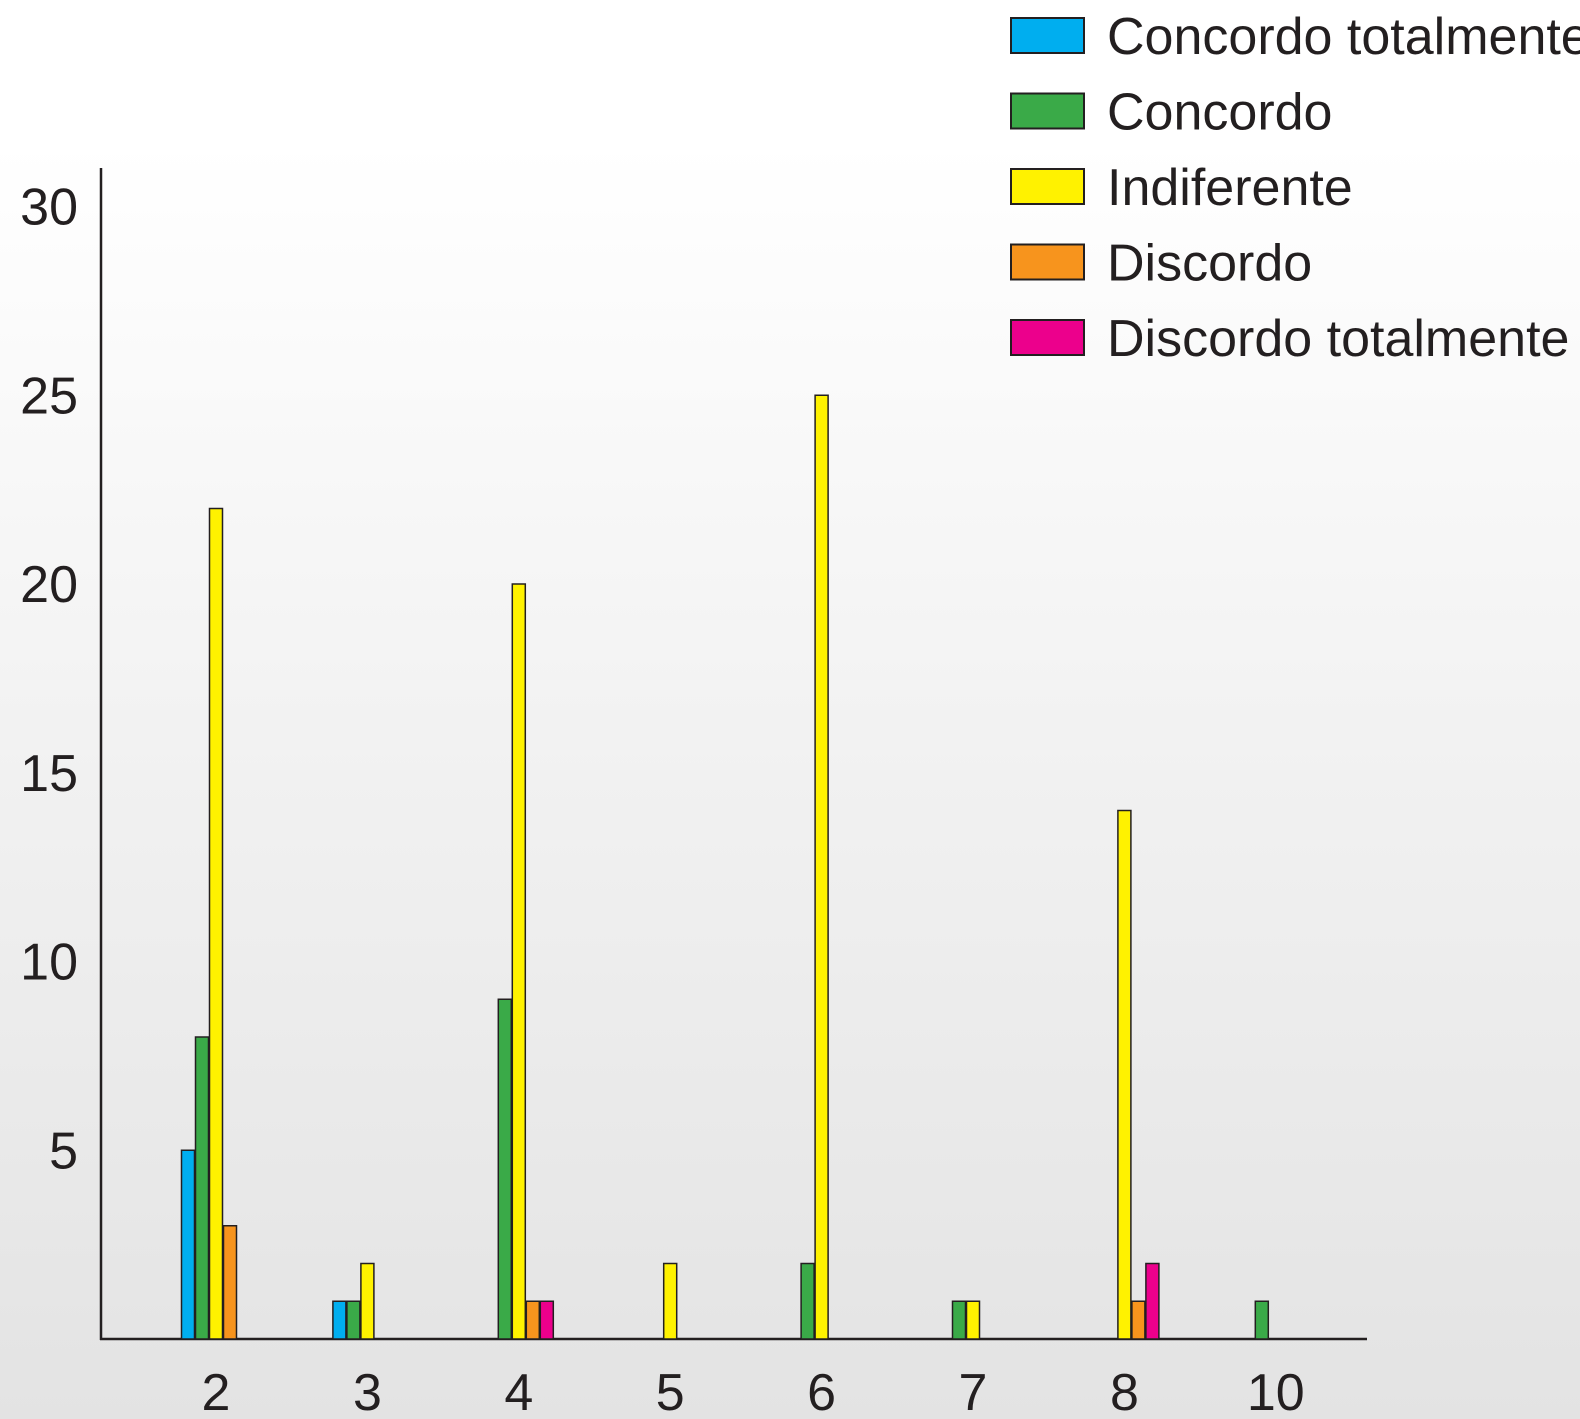 The image size is (1580, 1419). Describe the element at coordinates (1209, 264) in the screenshot. I see `legend-label: Discordo` at that location.